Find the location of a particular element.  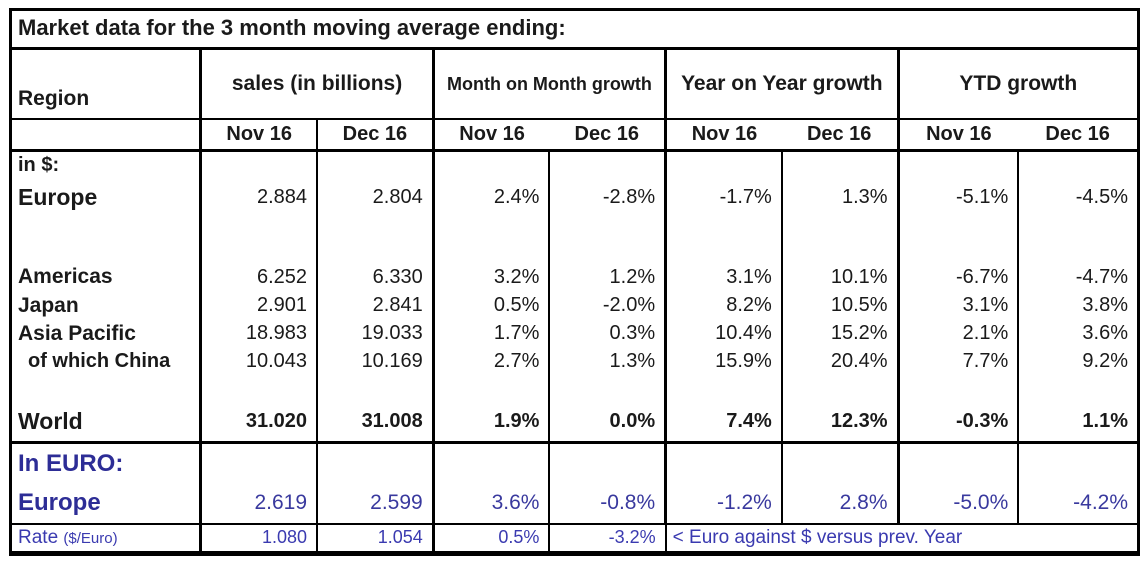

value-cell: 2.4% is located at coordinates (490, 197).